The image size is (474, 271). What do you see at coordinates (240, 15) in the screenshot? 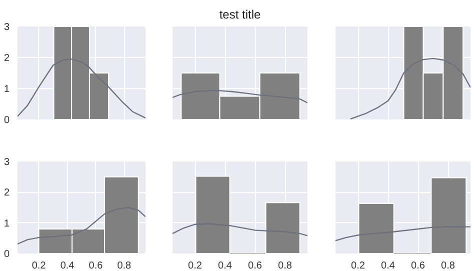
I see `chart-title: test title` at bounding box center [240, 15].